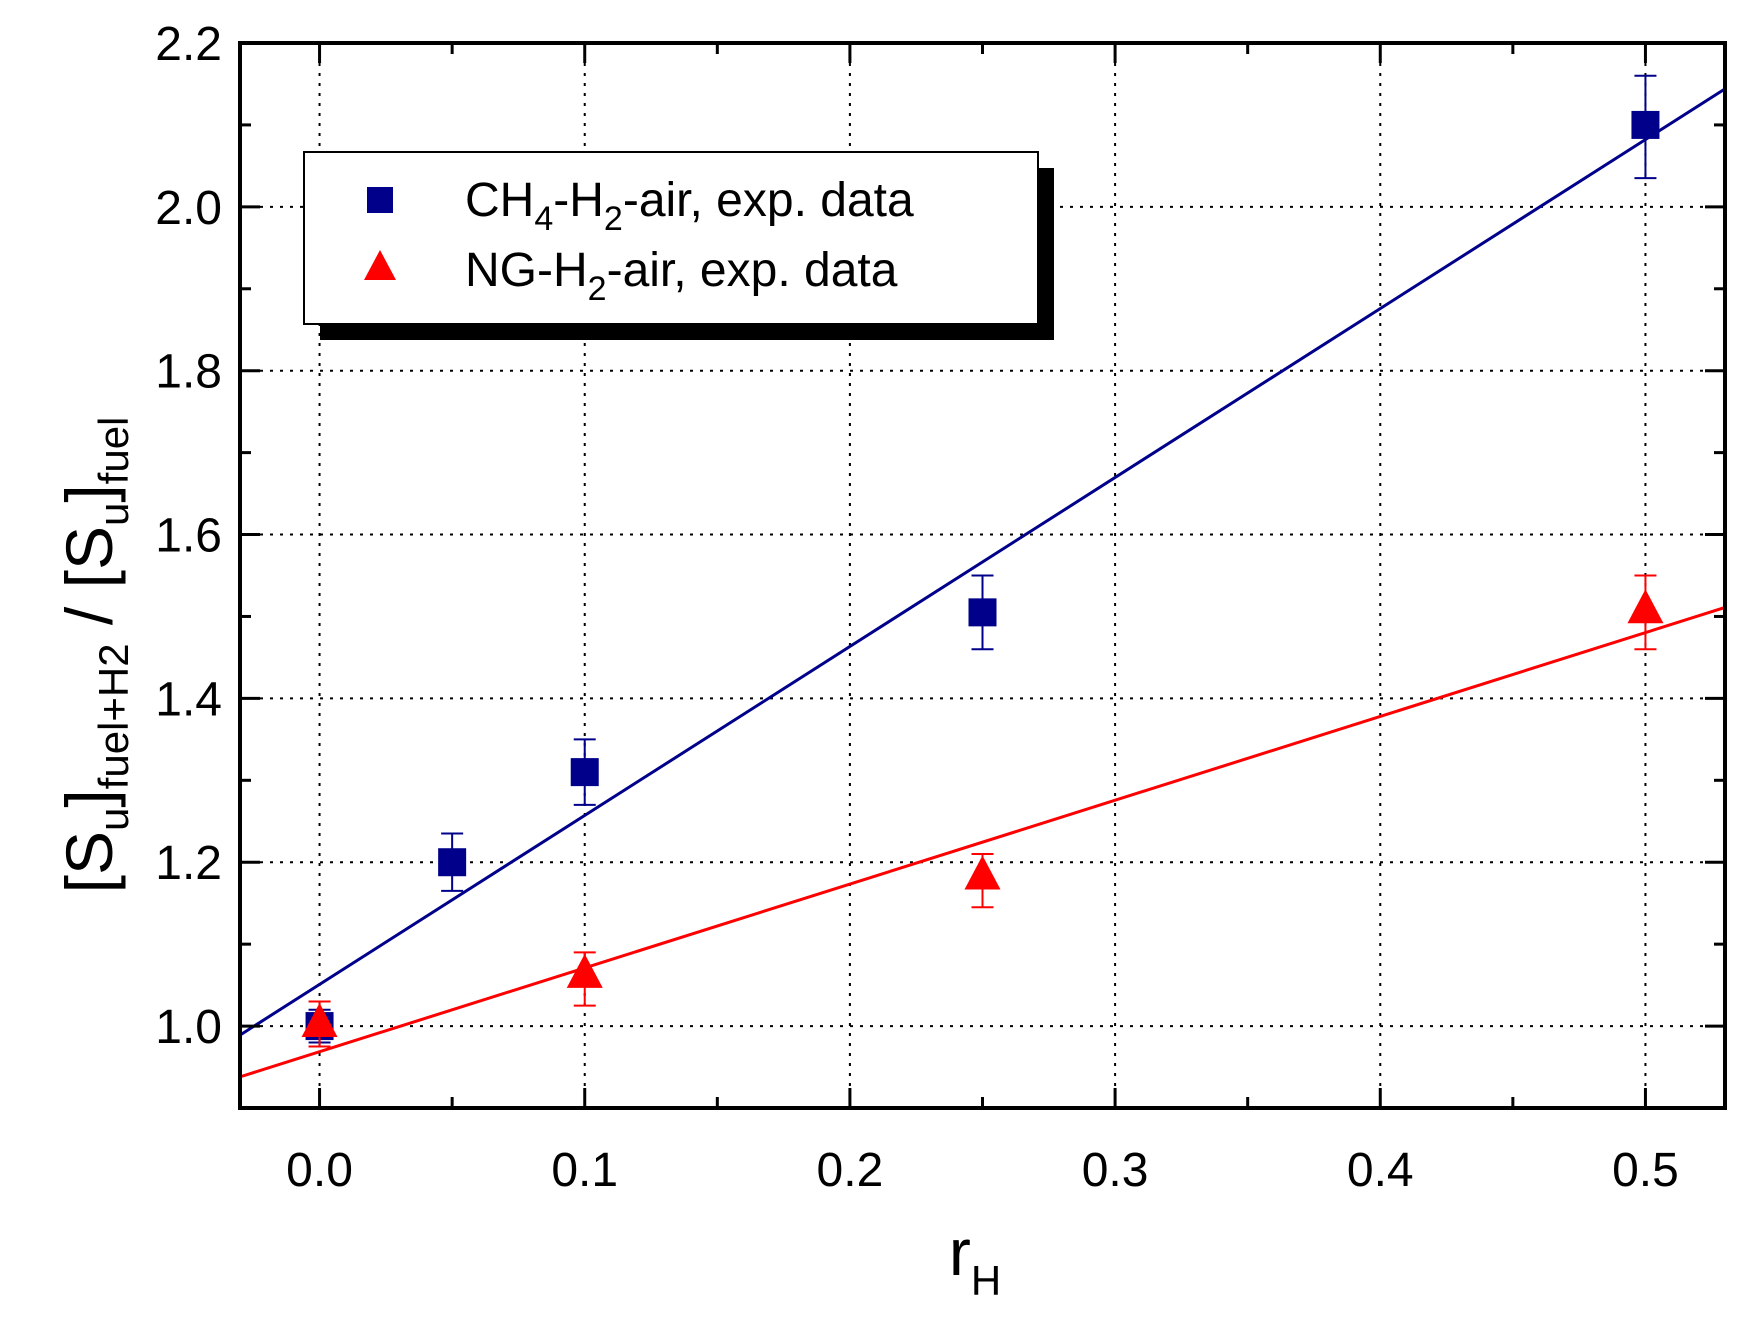 This screenshot has width=1742, height=1328. Describe the element at coordinates (188, 863) in the screenshot. I see `y-tick-label: 1.2` at that location.